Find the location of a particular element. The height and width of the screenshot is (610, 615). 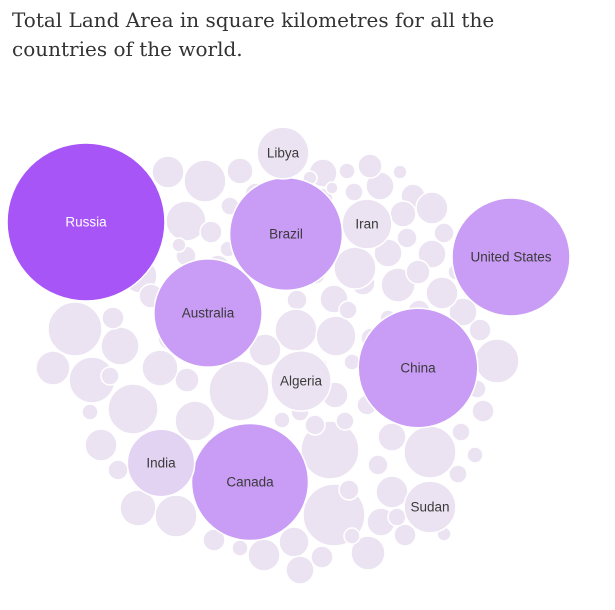

bubble-iran is located at coordinates (367, 224).